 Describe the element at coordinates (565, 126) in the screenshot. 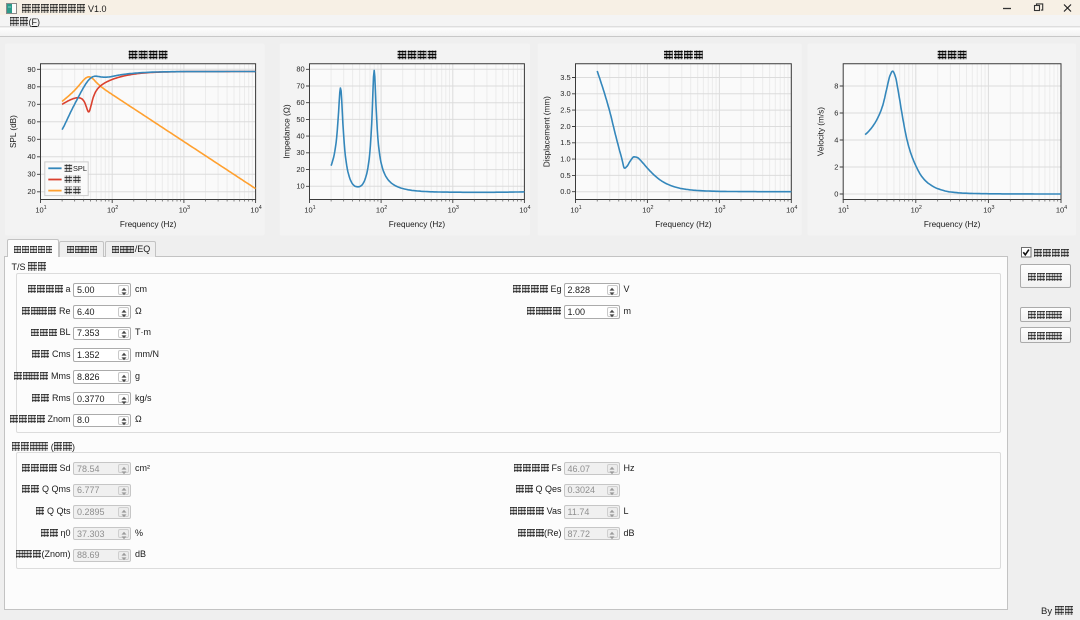

I see `svg-text: 2.0` at that location.